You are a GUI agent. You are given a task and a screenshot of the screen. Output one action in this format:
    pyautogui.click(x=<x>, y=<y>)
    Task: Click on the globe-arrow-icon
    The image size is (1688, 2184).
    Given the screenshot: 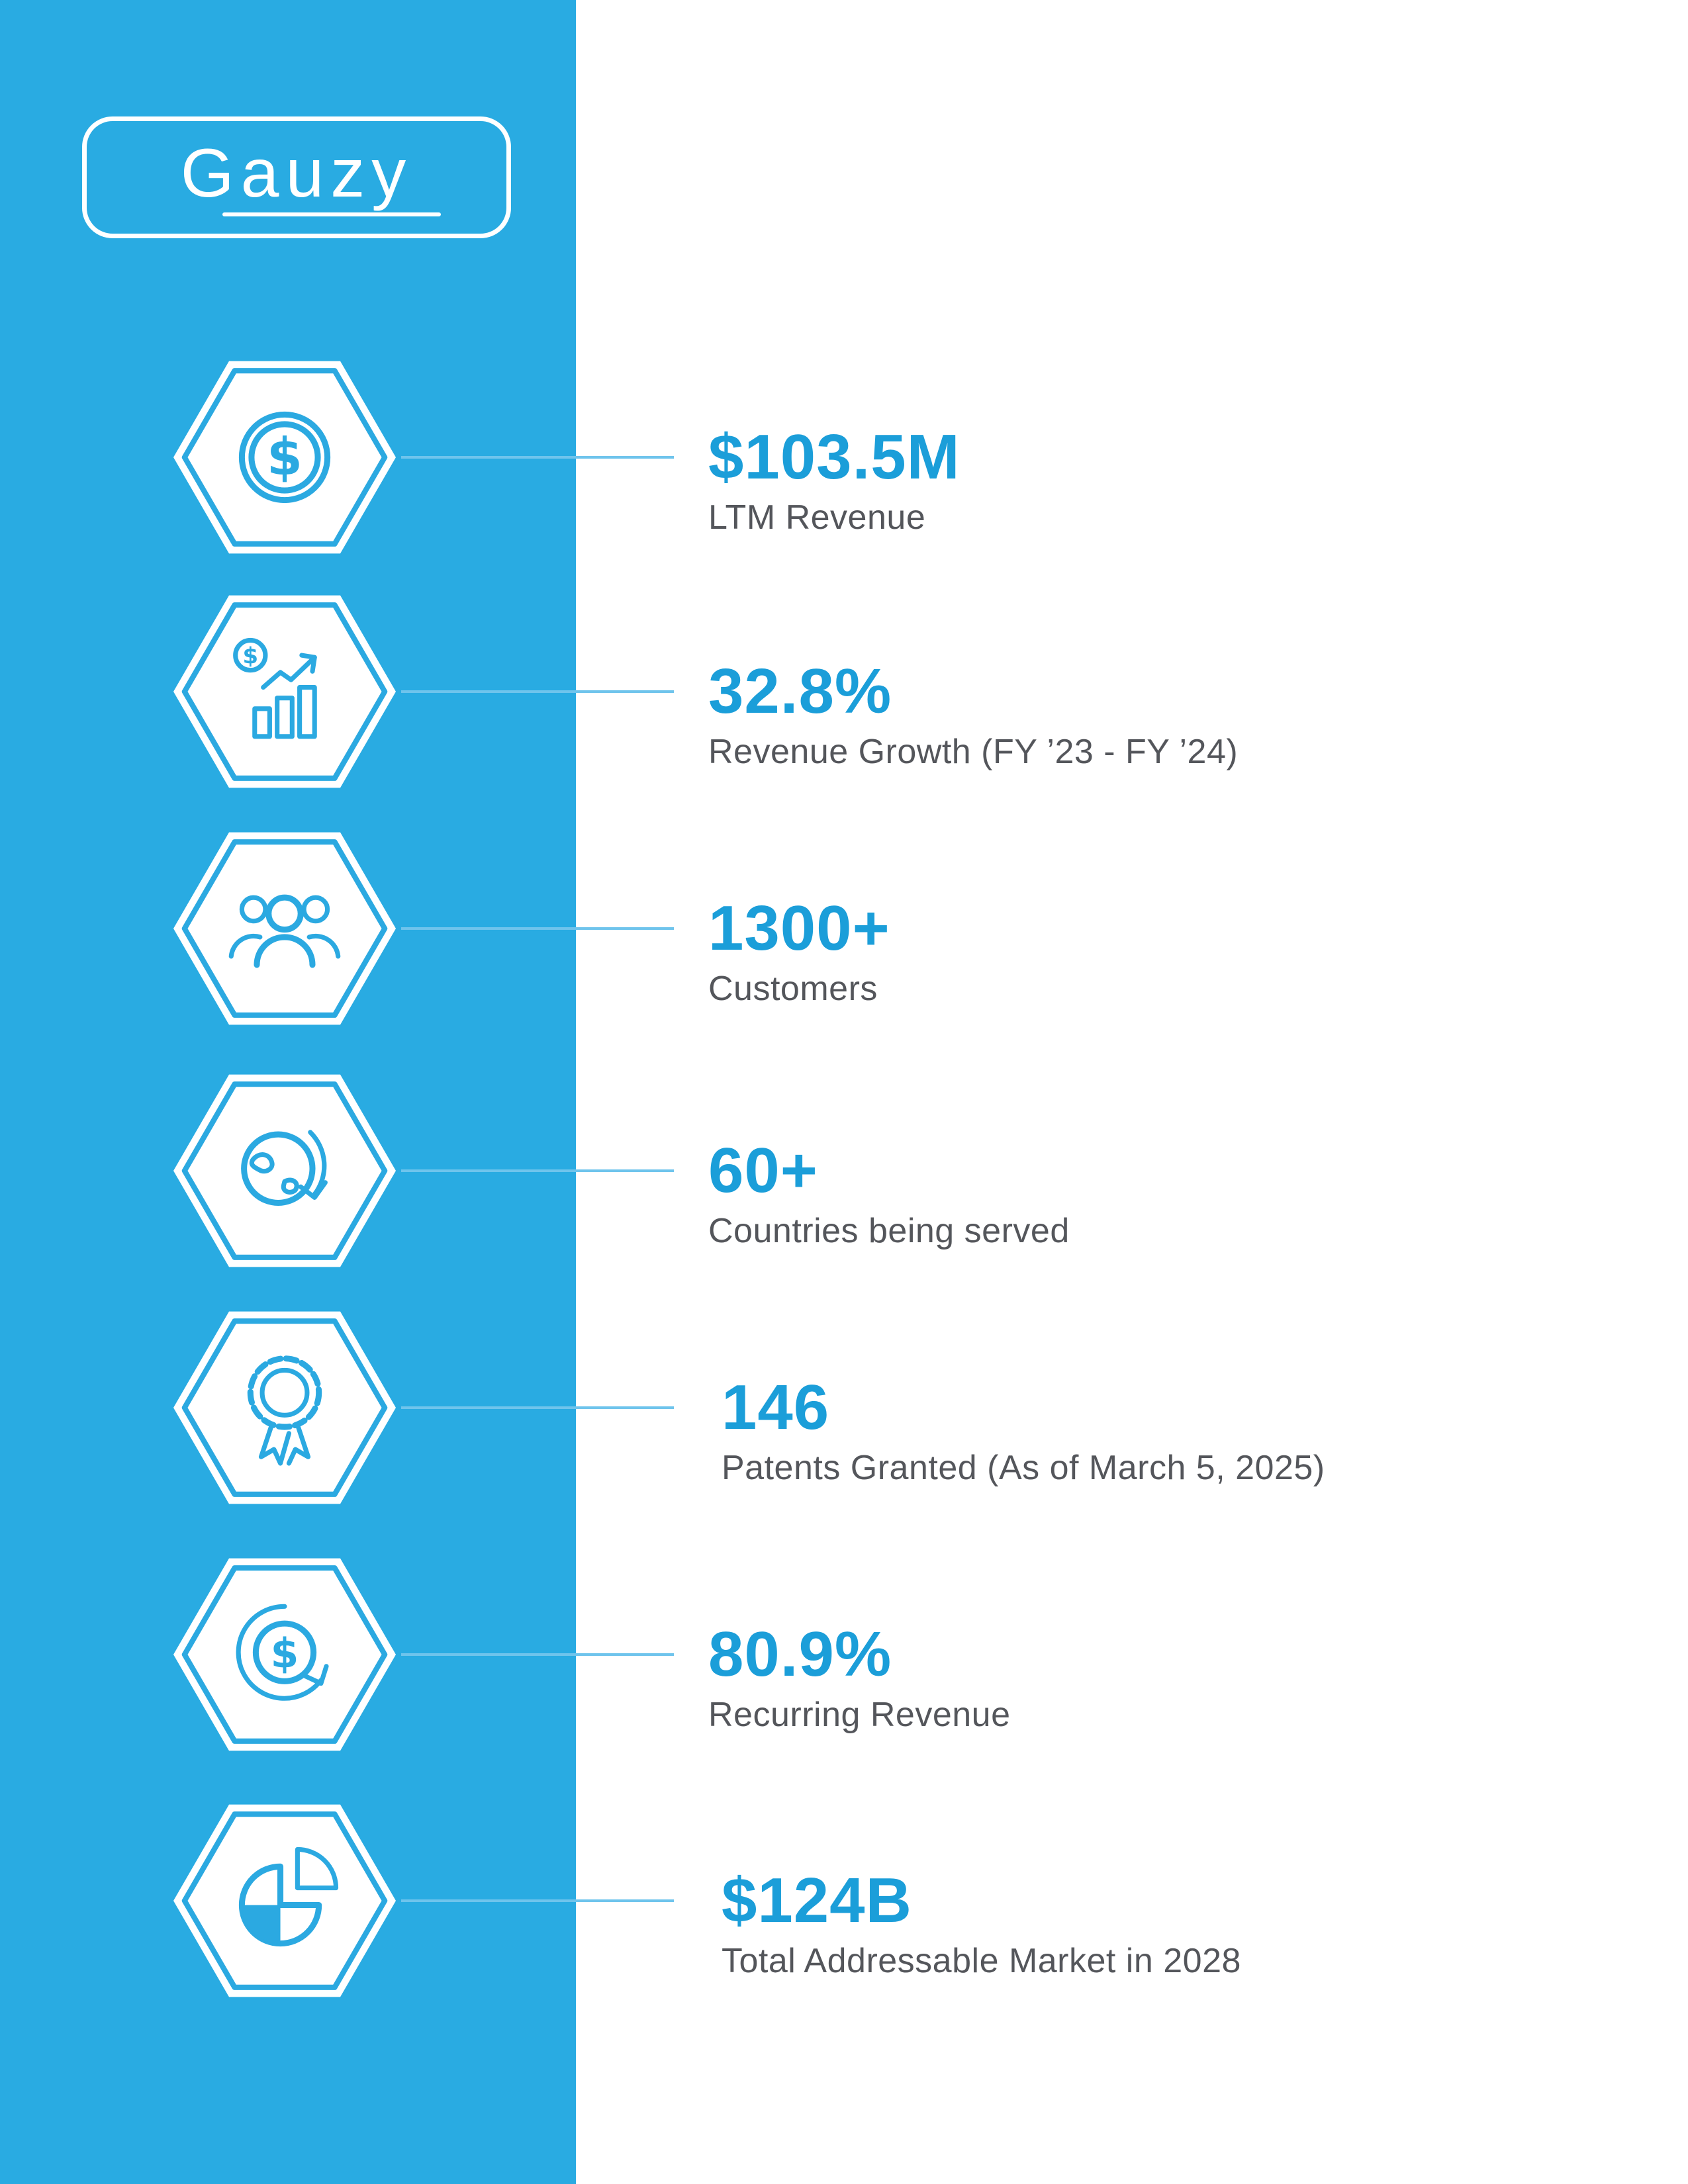 What is the action you would take?
    pyautogui.click(x=284, y=1168)
    